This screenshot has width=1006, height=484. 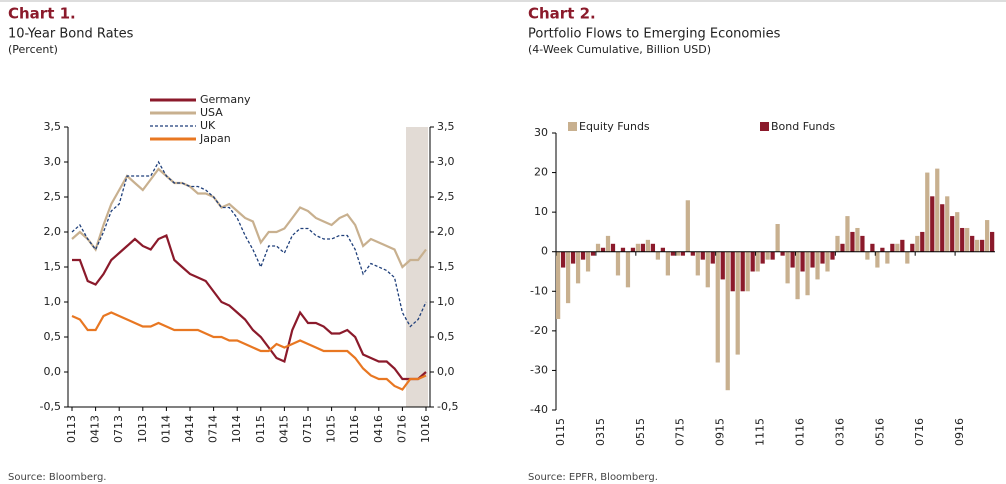 What do you see at coordinates (446, 126) in the screenshot?
I see `y2-tick-label: 3,5` at bounding box center [446, 126].